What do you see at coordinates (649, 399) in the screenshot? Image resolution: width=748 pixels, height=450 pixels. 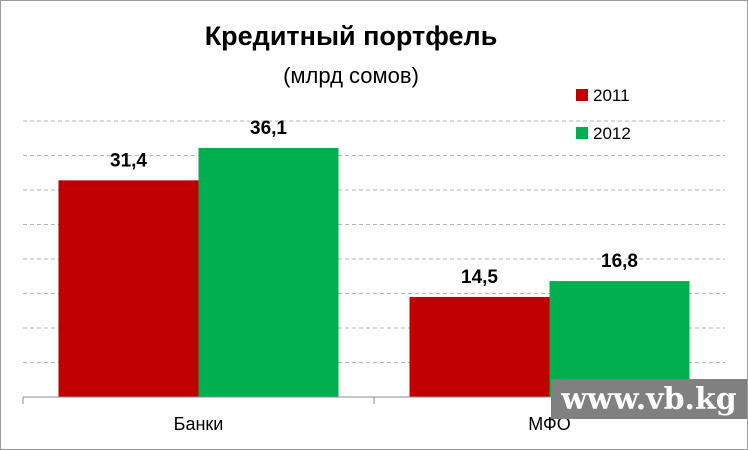 I see `watermark: www.vb.kg` at bounding box center [649, 399].